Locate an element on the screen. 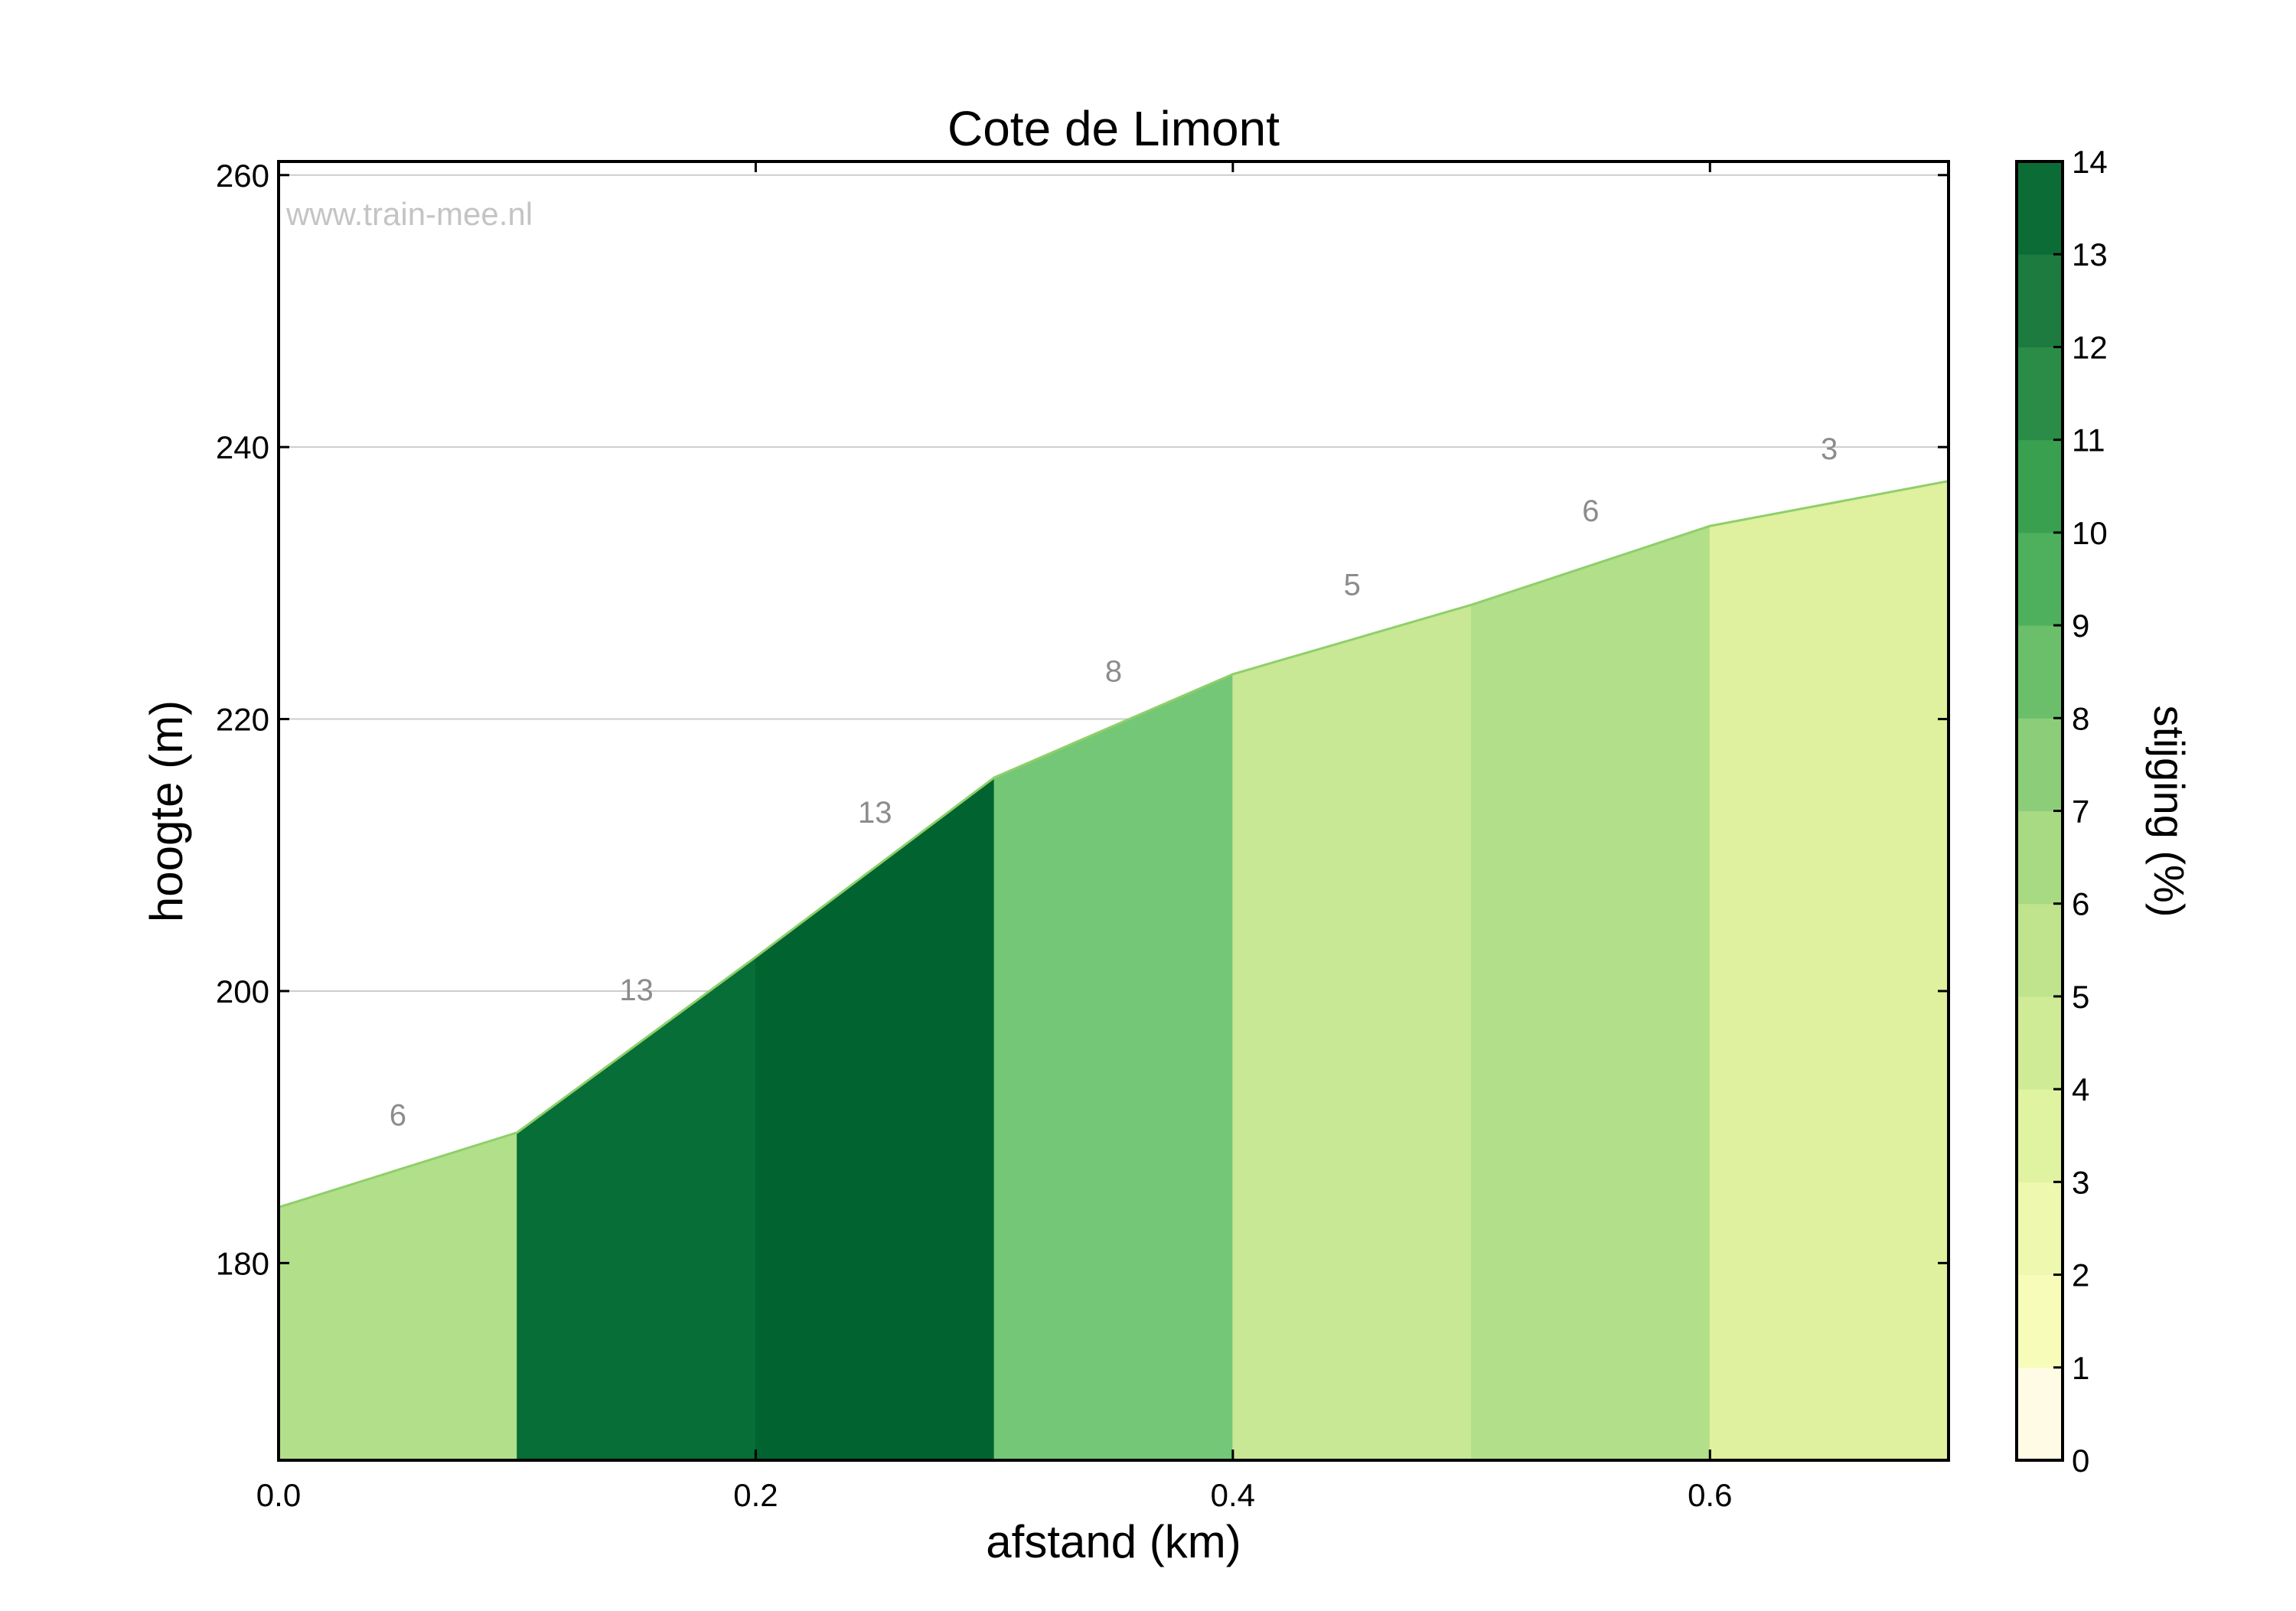 The image size is (2296, 1611). x-tick-label-2: 0.4 is located at coordinates (1233, 1495).